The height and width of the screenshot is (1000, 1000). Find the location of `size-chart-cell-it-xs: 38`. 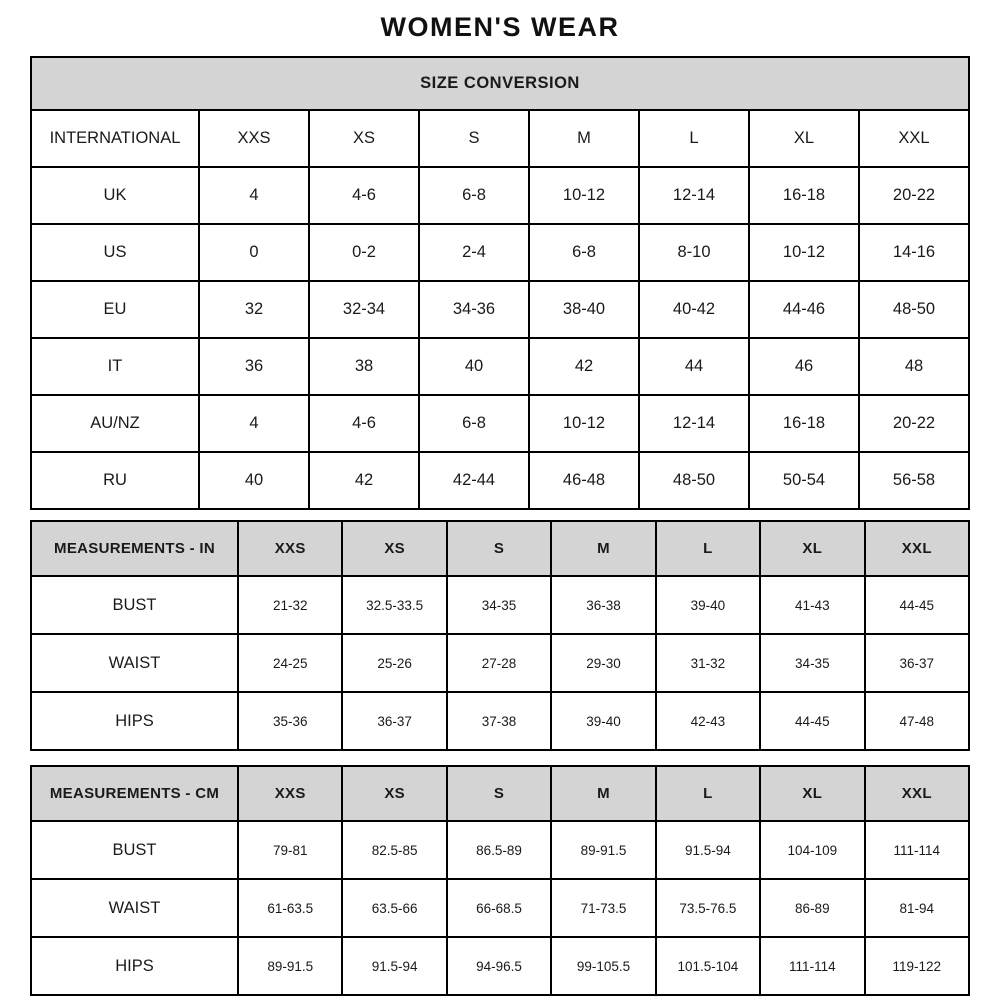

size-chart-cell-it-xs: 38 is located at coordinates (364, 366).